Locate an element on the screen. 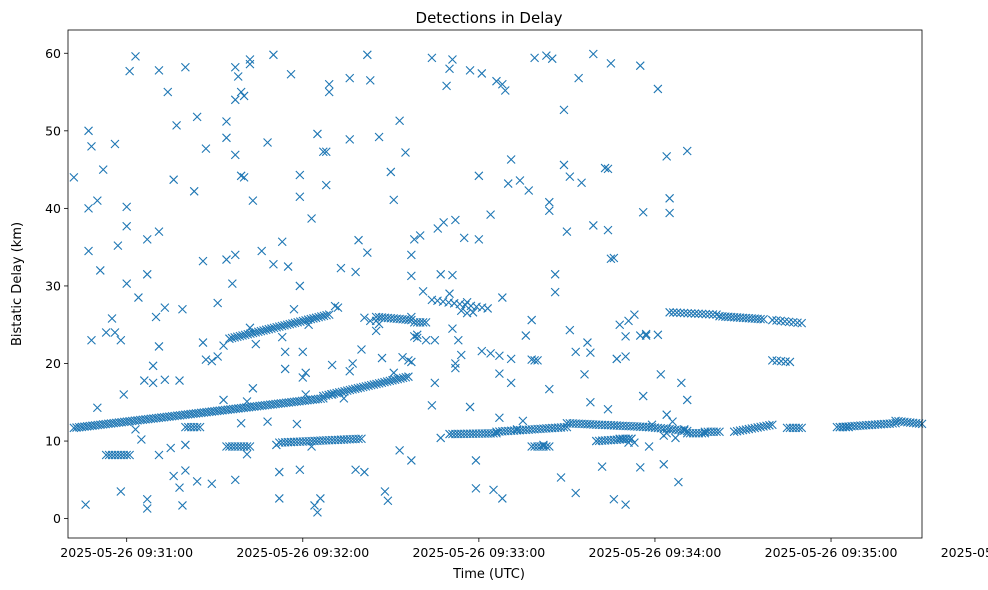 The image size is (988, 590). x-tick-label: 2025-05-26 09:31:00 is located at coordinates (126, 552).